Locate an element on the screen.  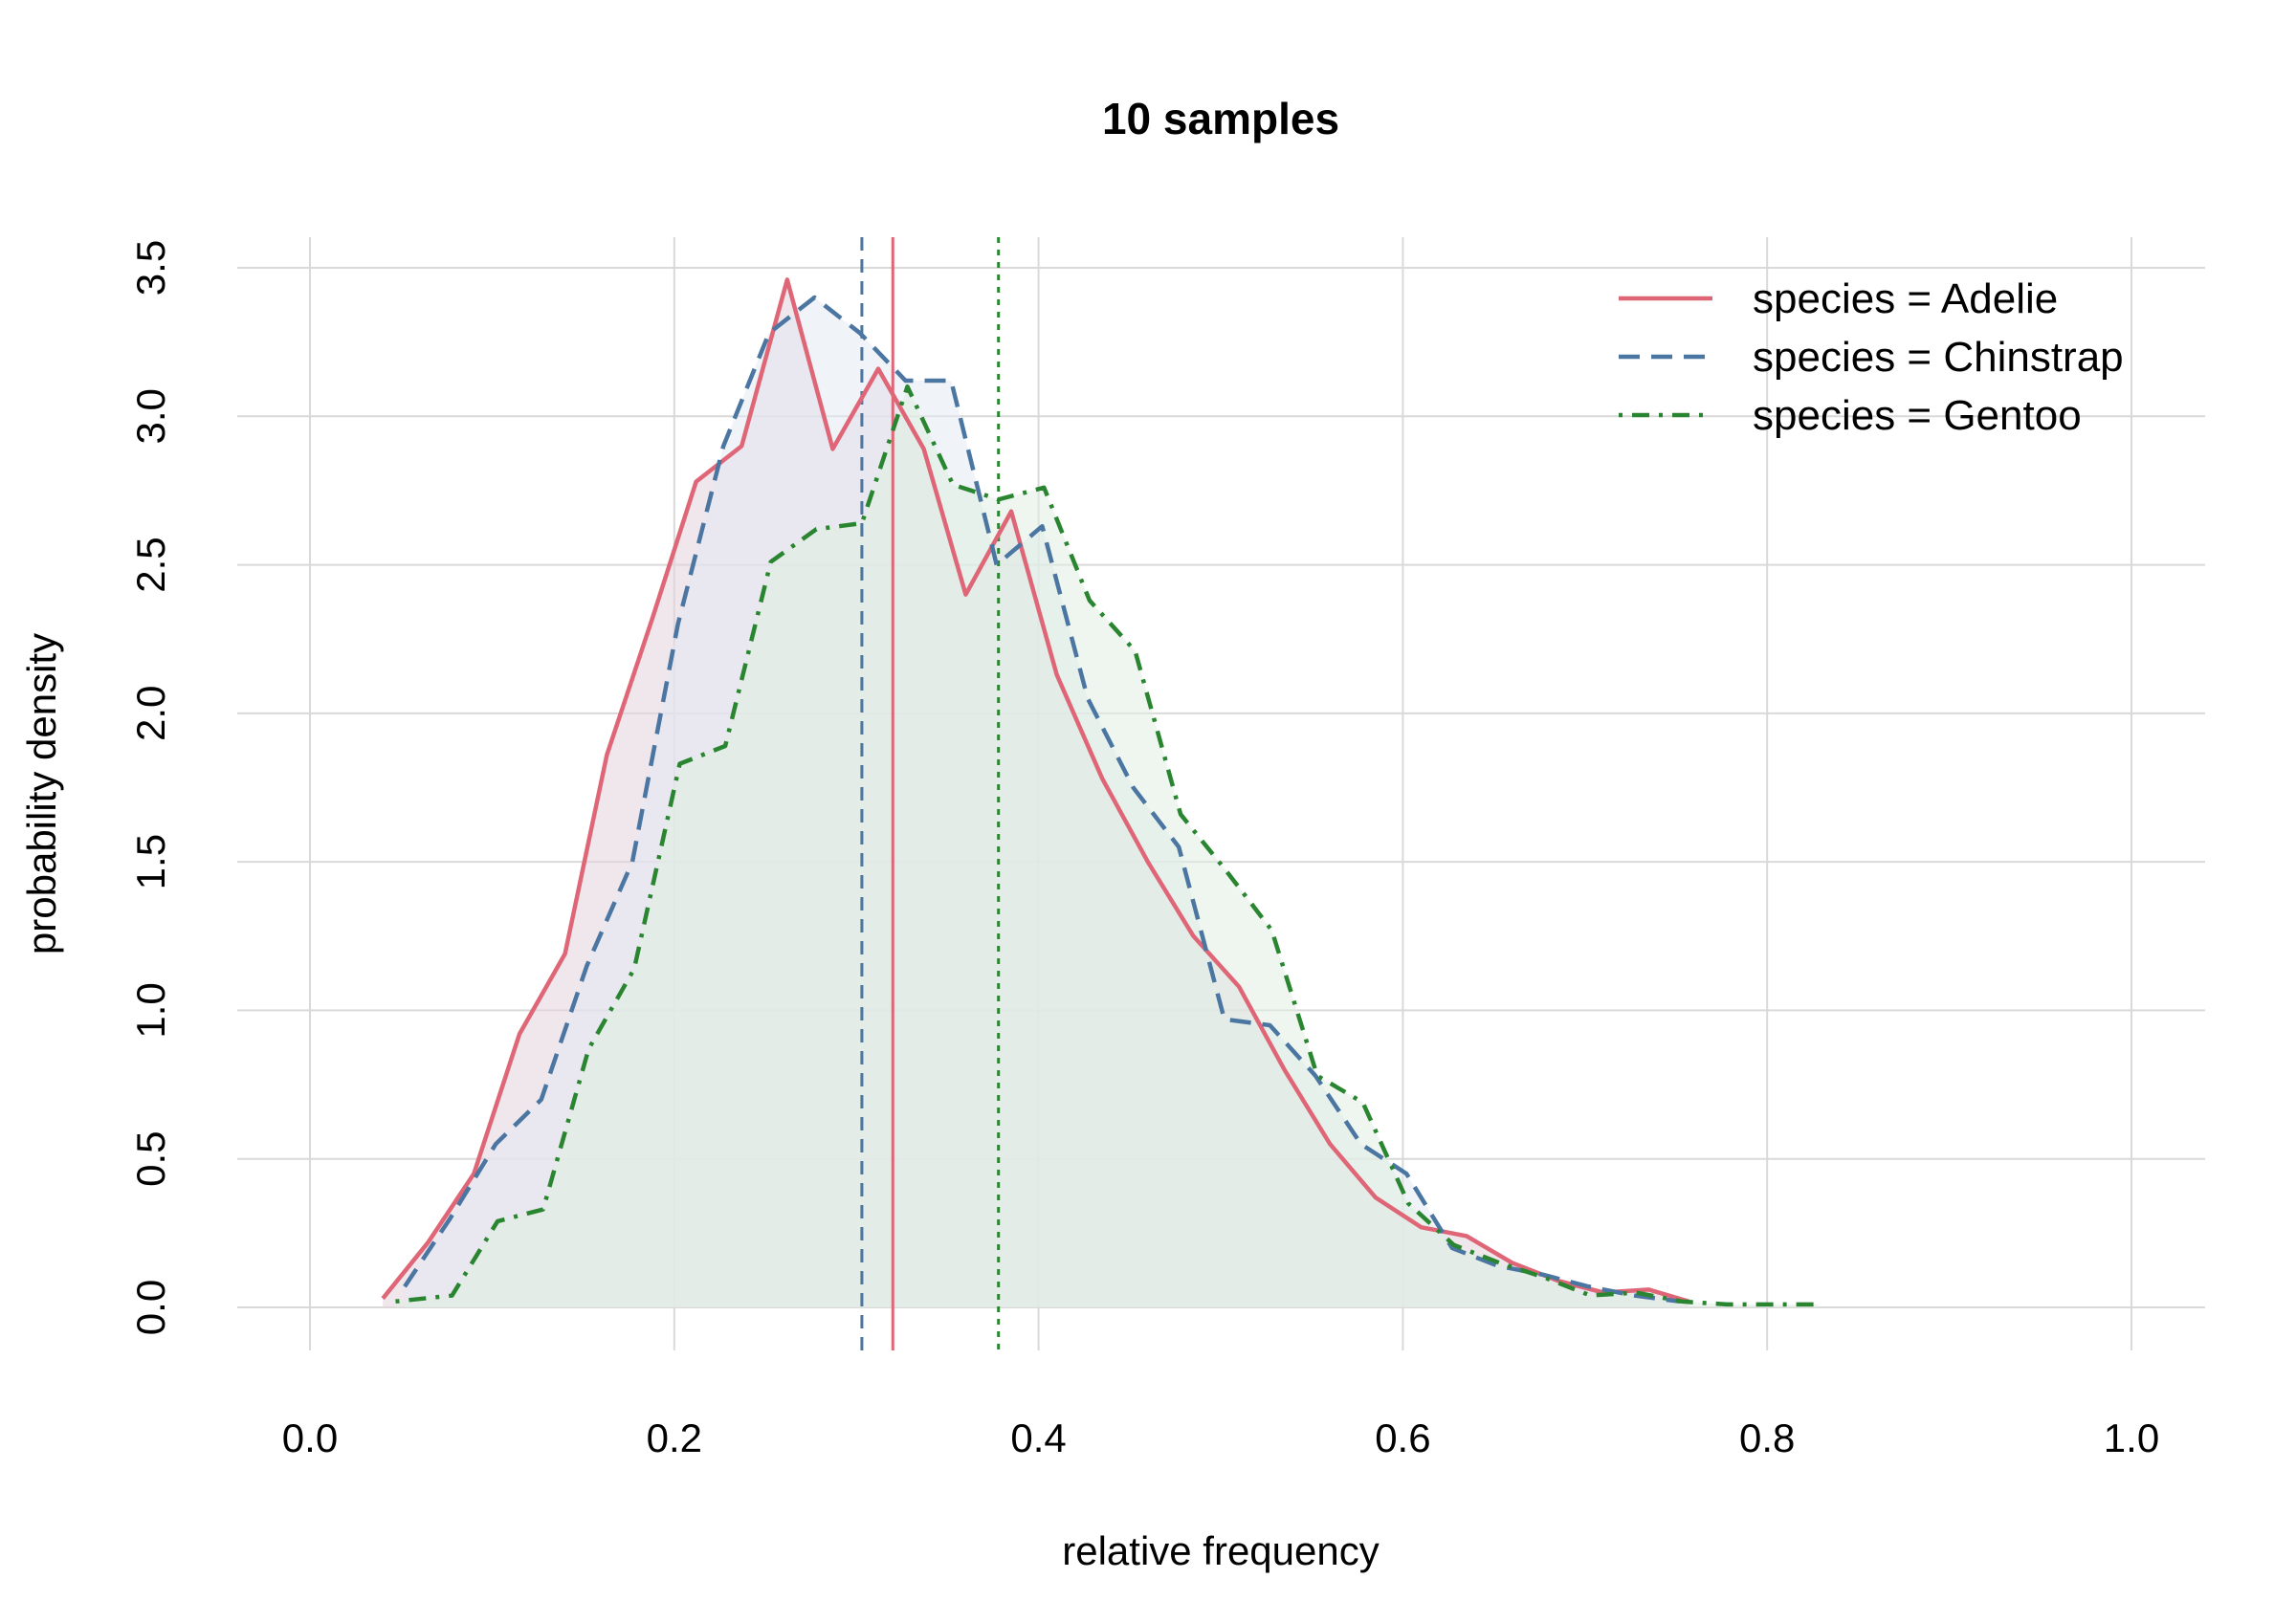
y-tick-label: 2.5 is located at coordinates (151, 564).